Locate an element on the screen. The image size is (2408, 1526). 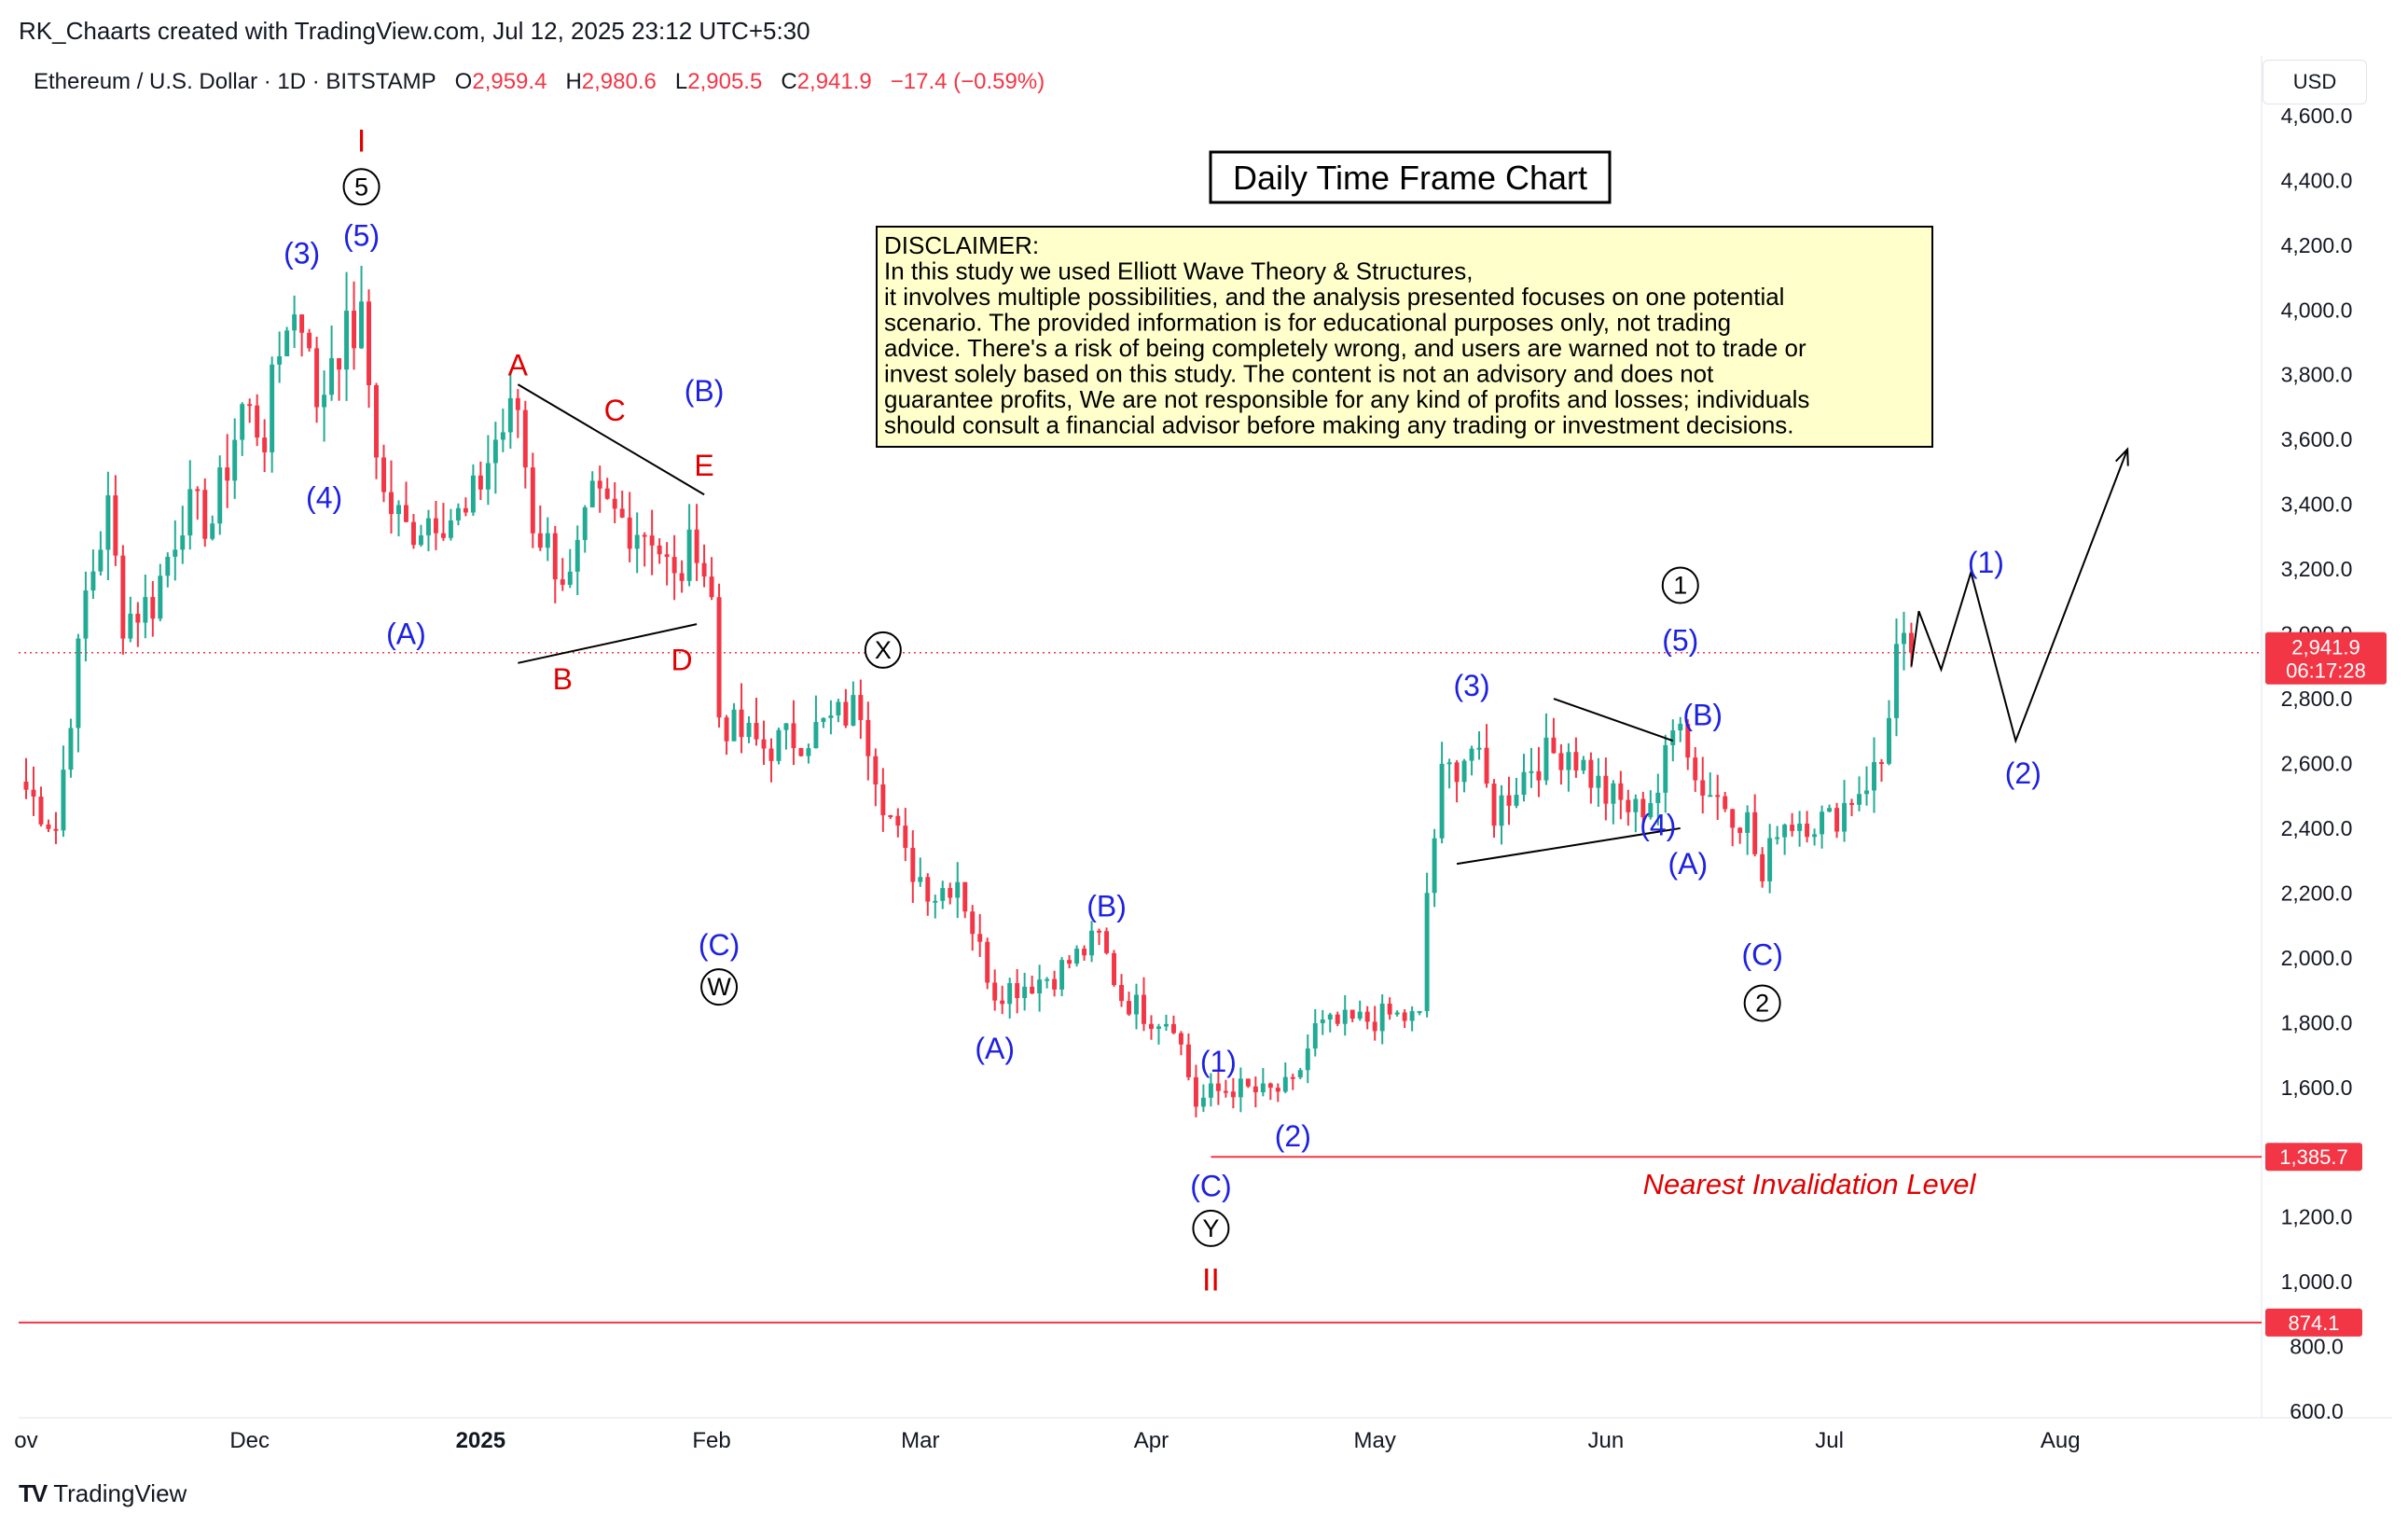
last-price-tag is located at coordinates (2326, 658).